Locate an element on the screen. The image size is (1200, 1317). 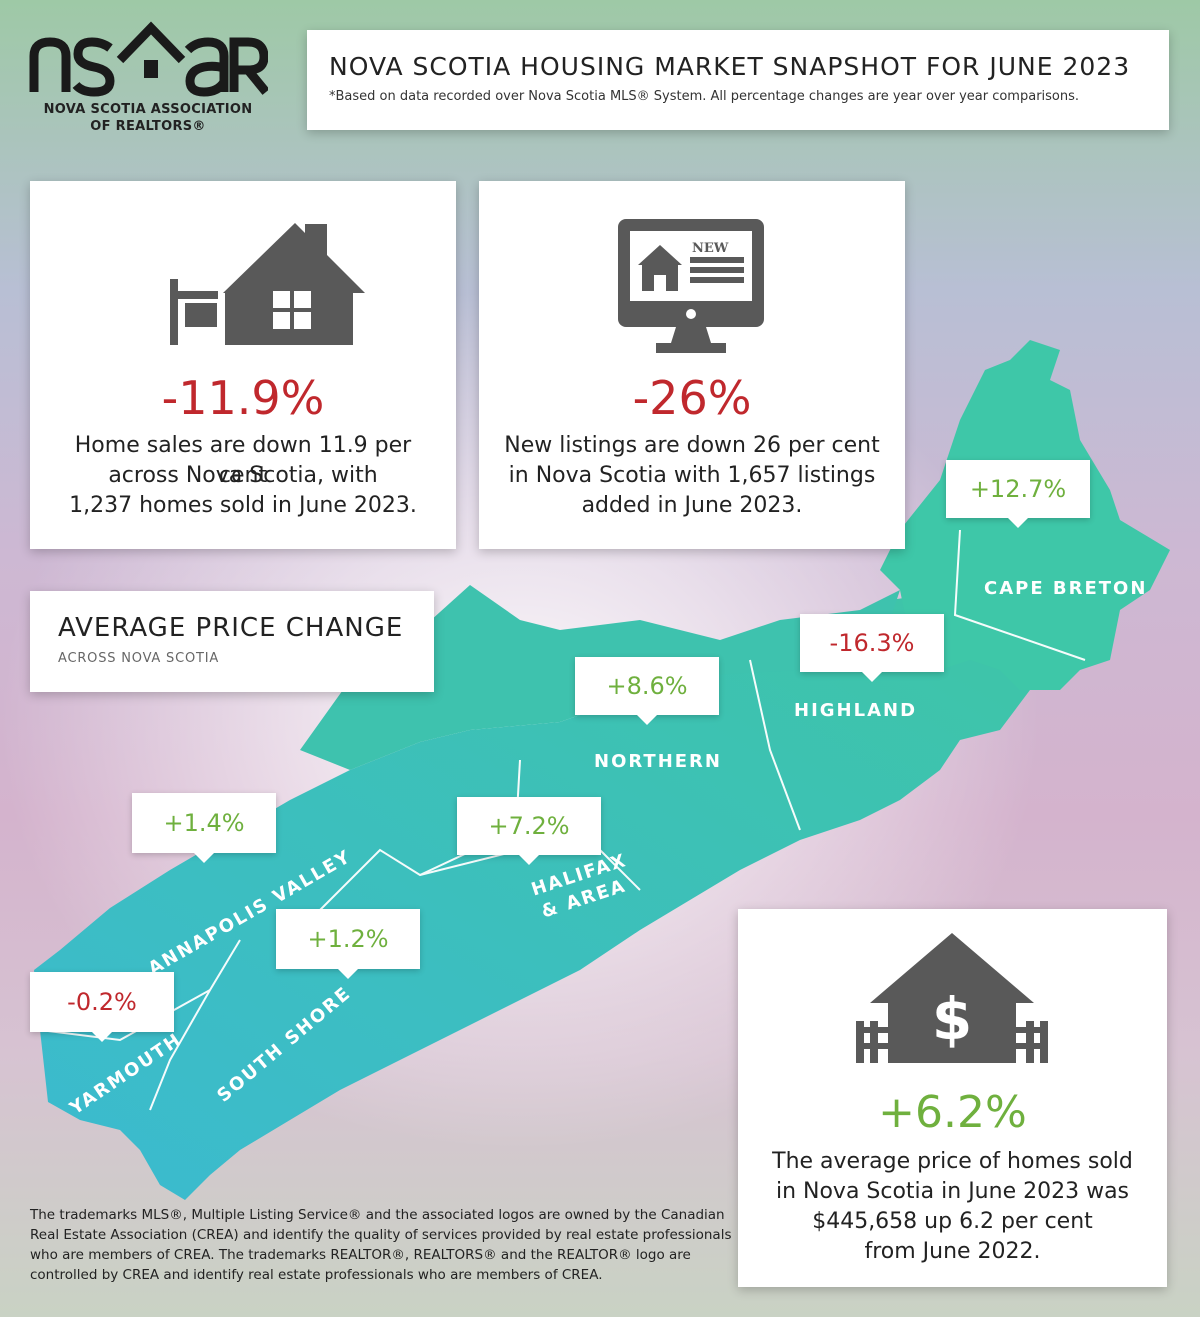
callout-south-shore: +1.2% is located at coordinates (348, 944).